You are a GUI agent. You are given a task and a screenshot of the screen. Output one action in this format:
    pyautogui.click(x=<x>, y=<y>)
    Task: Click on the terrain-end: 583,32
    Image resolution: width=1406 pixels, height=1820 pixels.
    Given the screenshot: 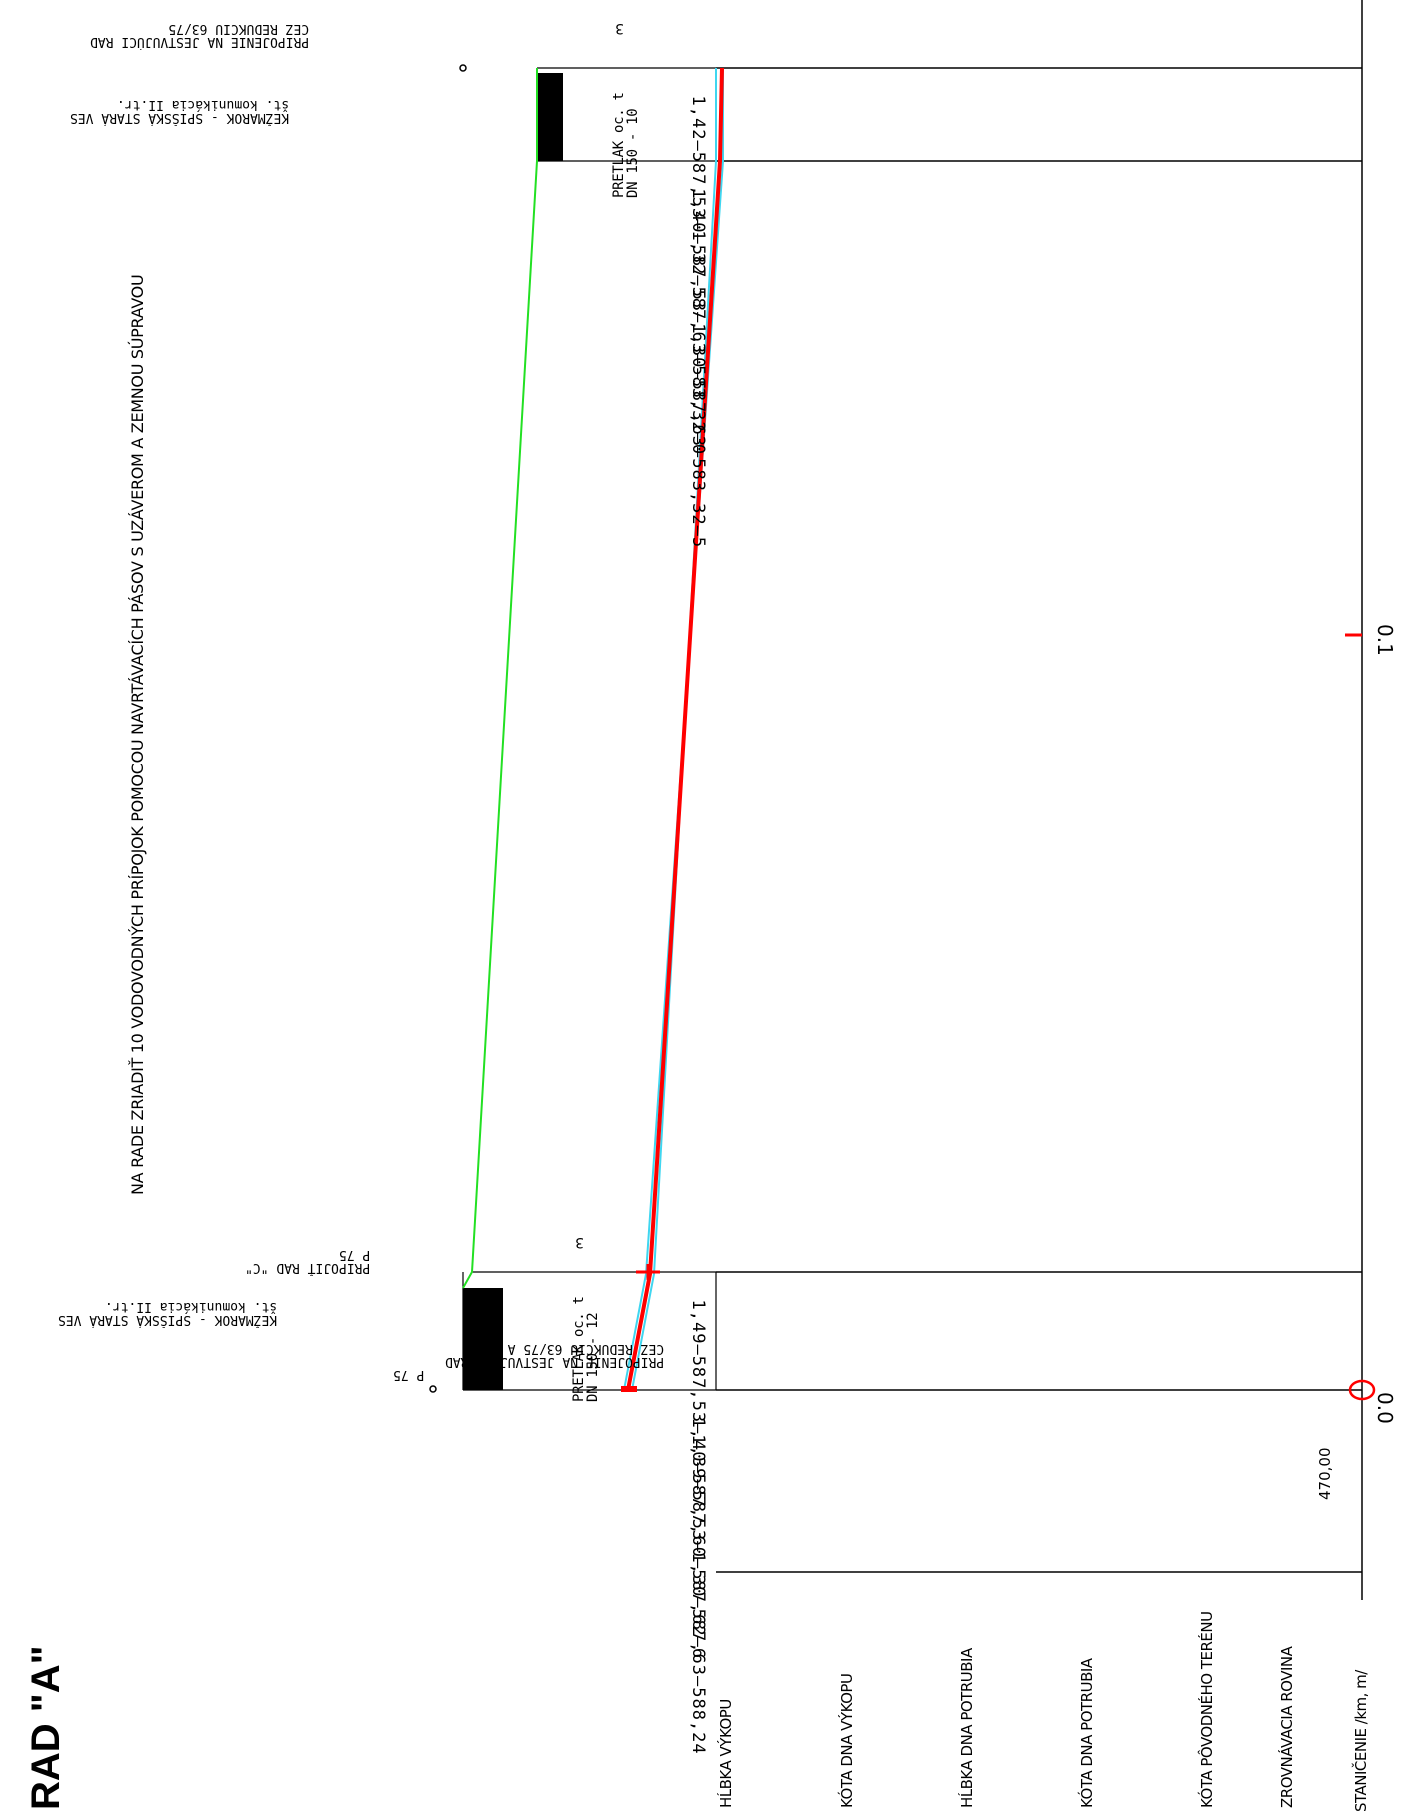 What is the action you would take?
    pyautogui.click(x=698, y=399)
    